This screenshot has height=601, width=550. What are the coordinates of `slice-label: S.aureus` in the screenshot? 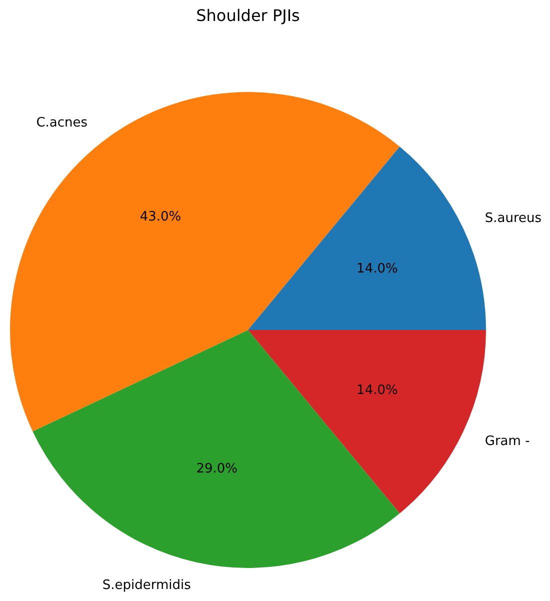 It's located at (513, 218).